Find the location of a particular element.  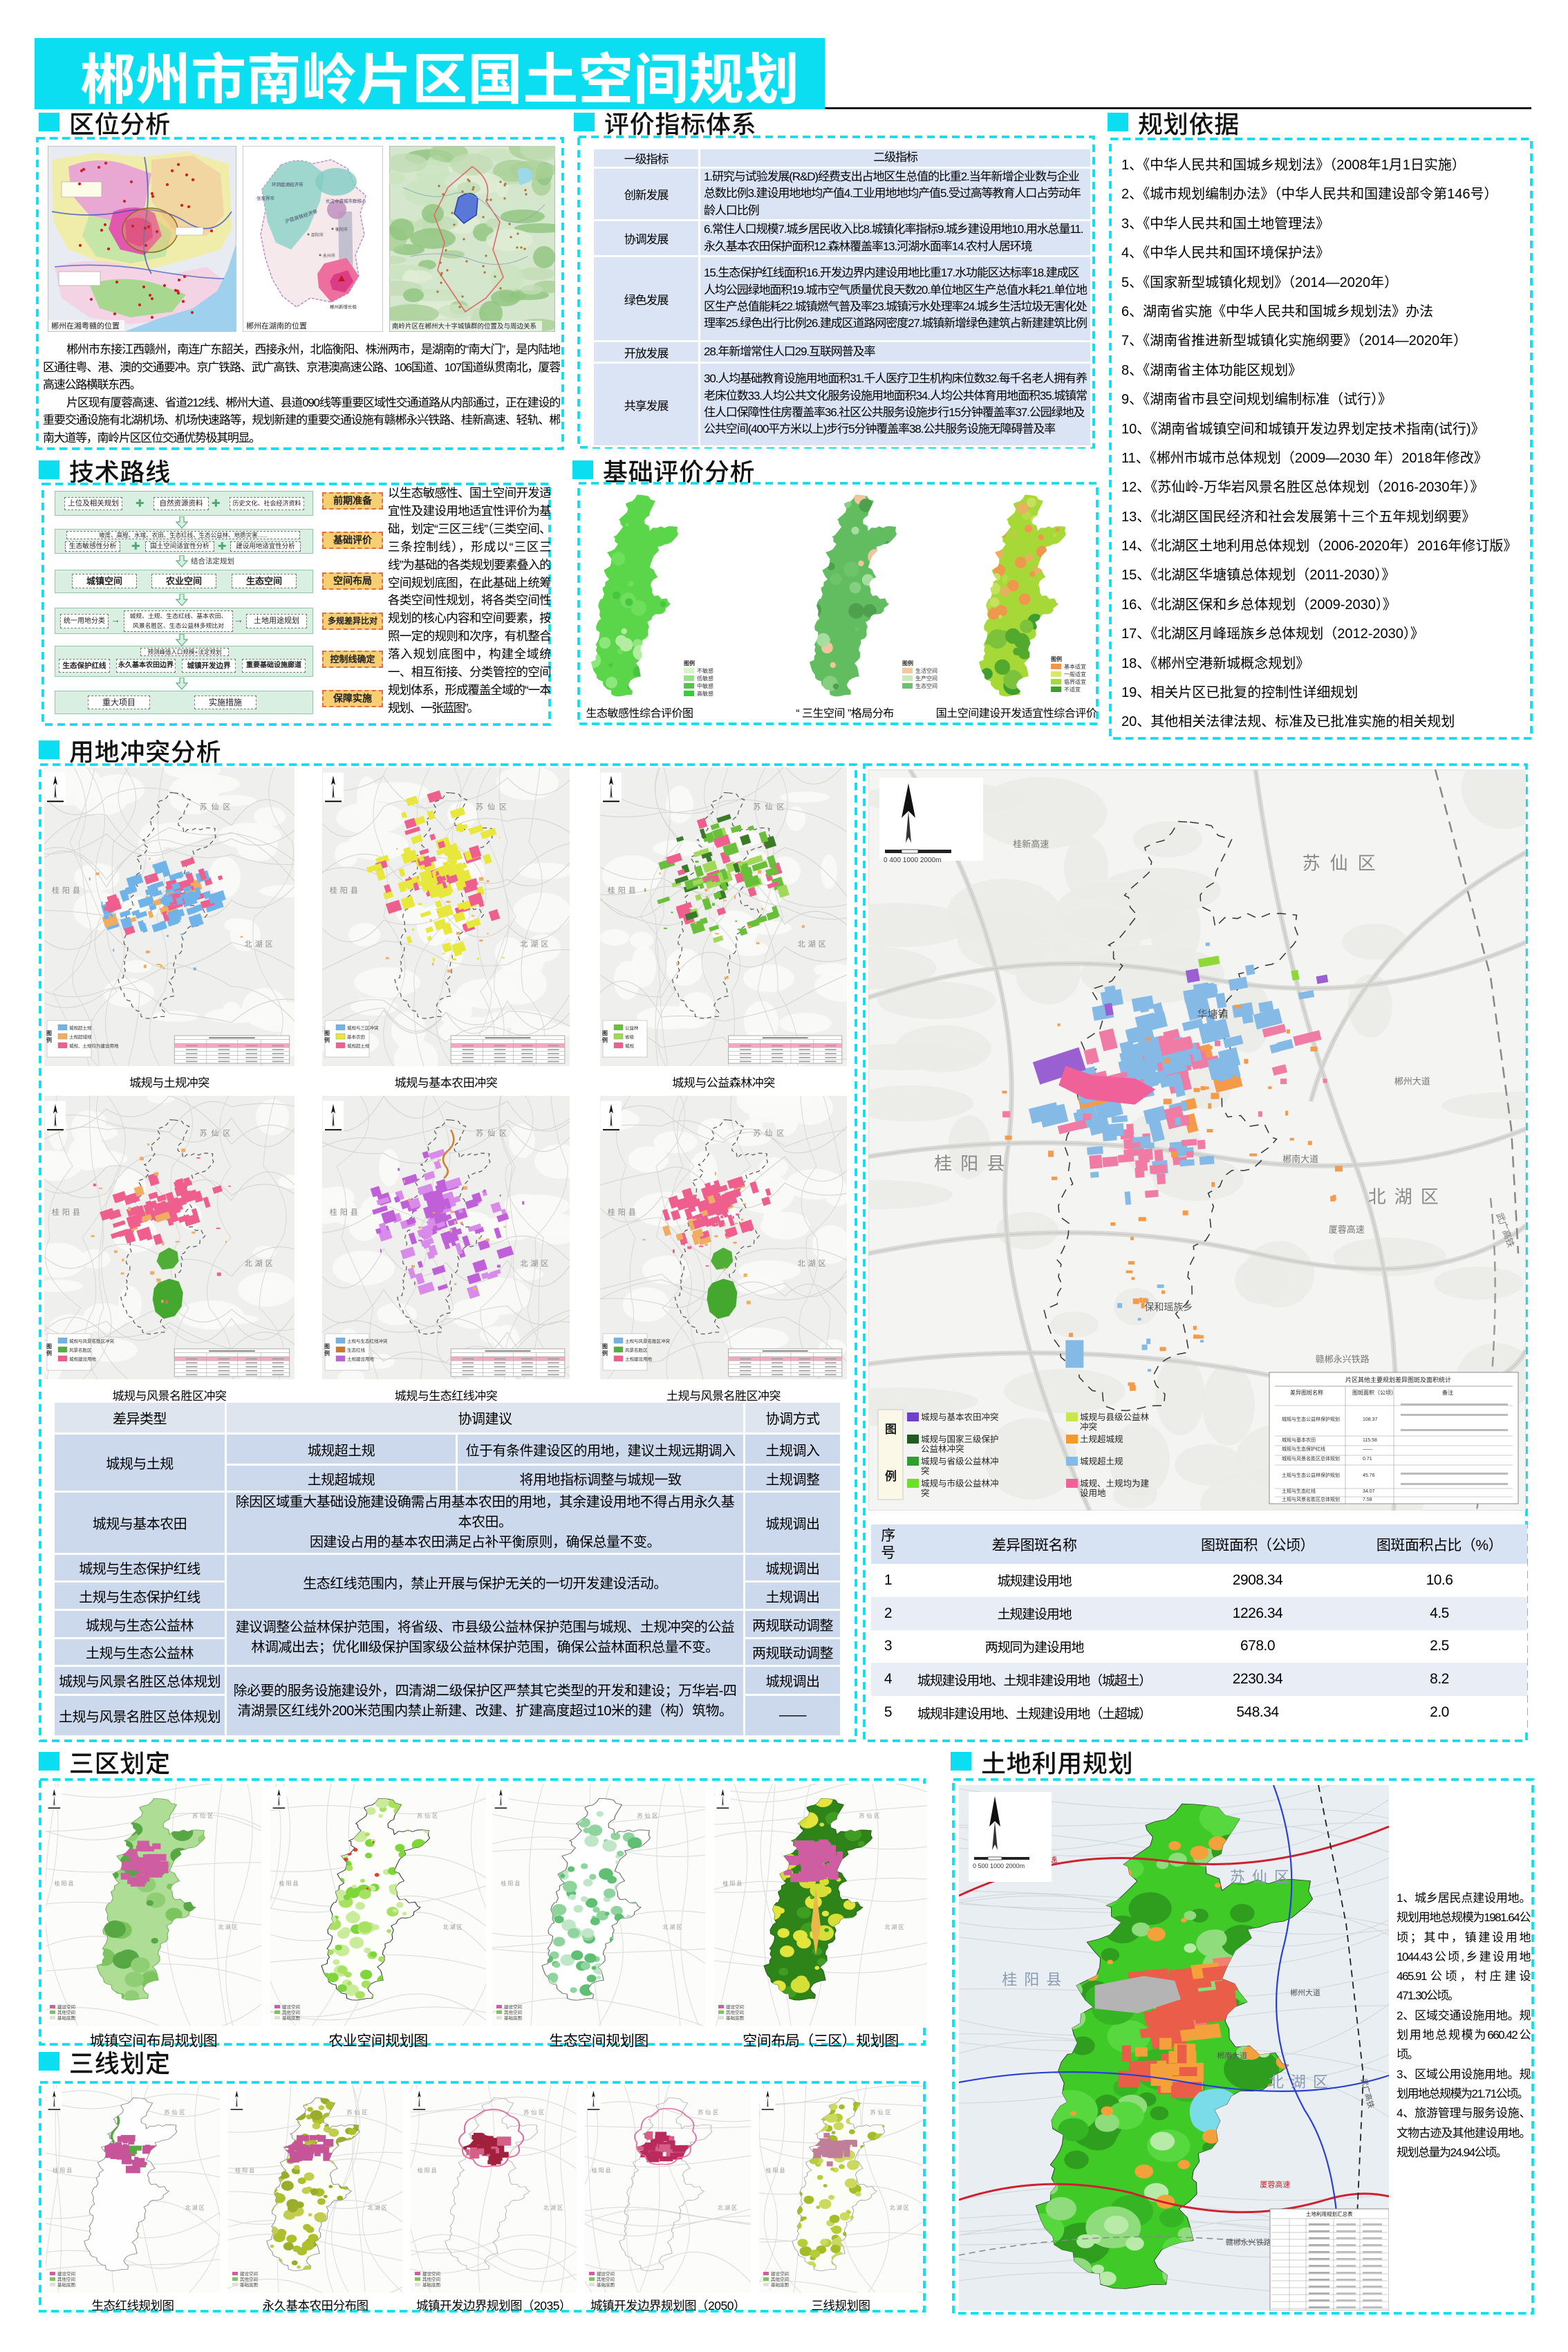

svg-text: 郴州在湘粤赣的位置 is located at coordinates (85, 325).